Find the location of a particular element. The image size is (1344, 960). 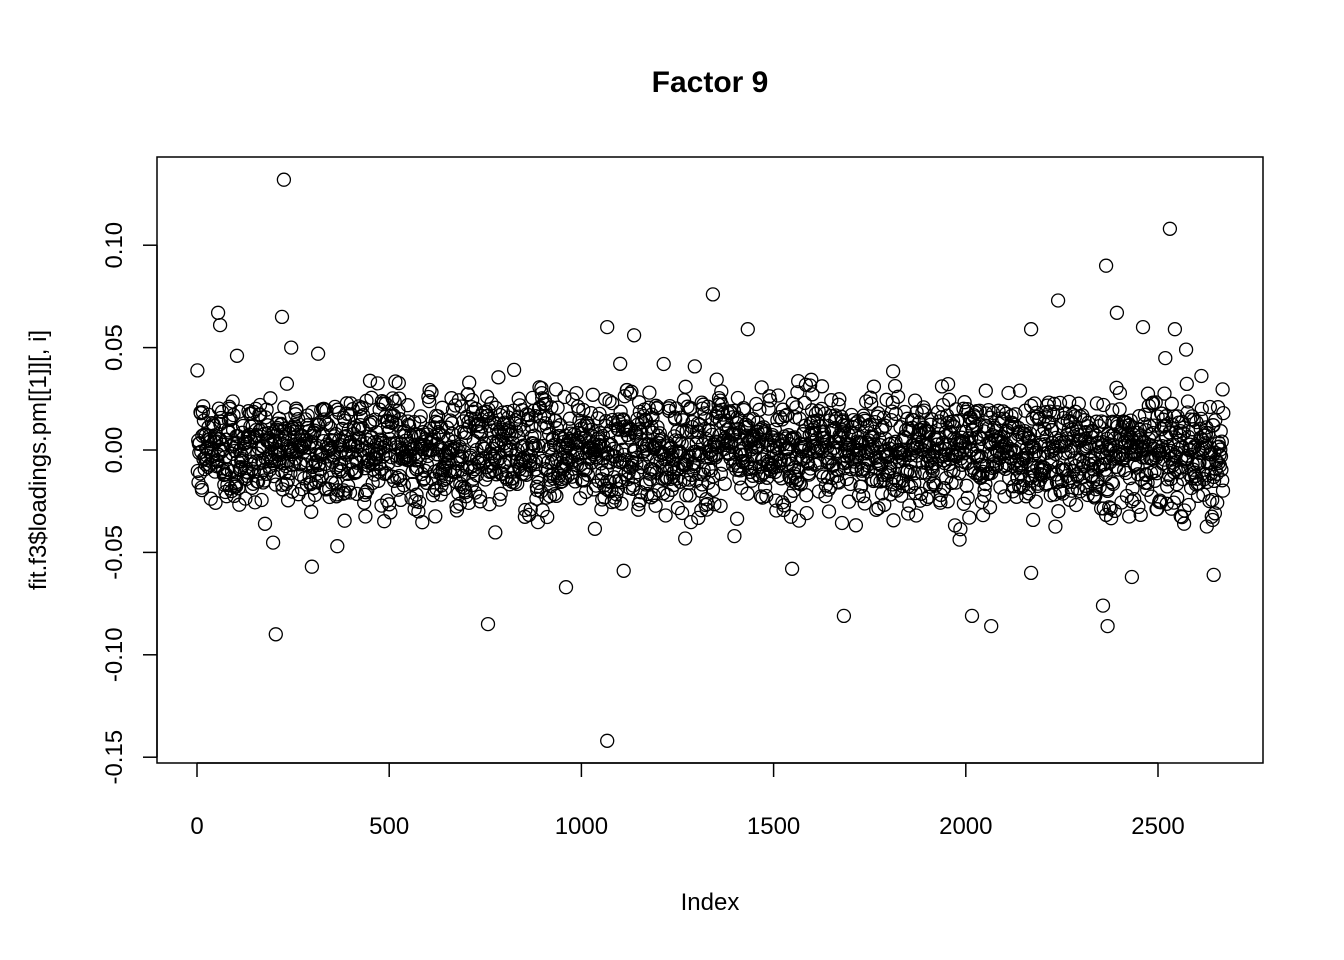

y-tick-label: 0.00 is located at coordinates (114, 450).